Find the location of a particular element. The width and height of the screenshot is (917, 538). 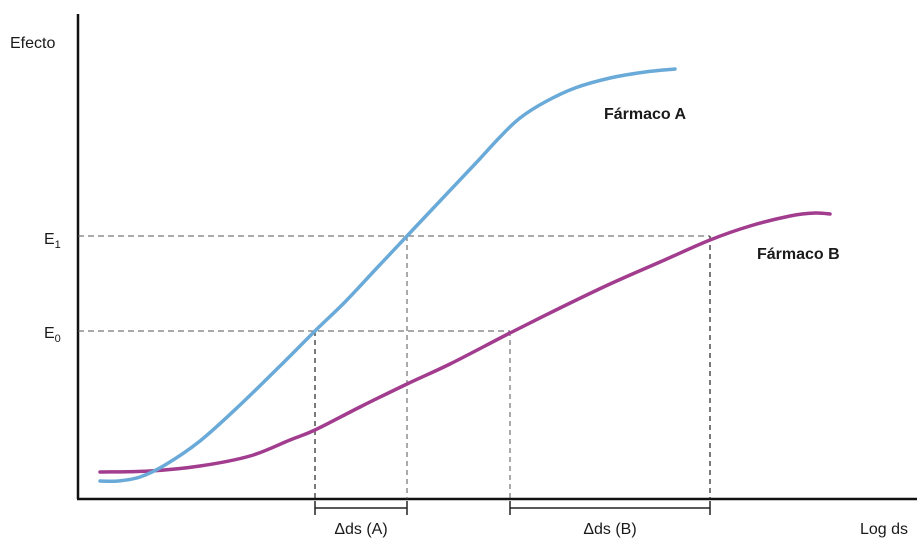

y-tick-e1-main: E is located at coordinates (49, 239).